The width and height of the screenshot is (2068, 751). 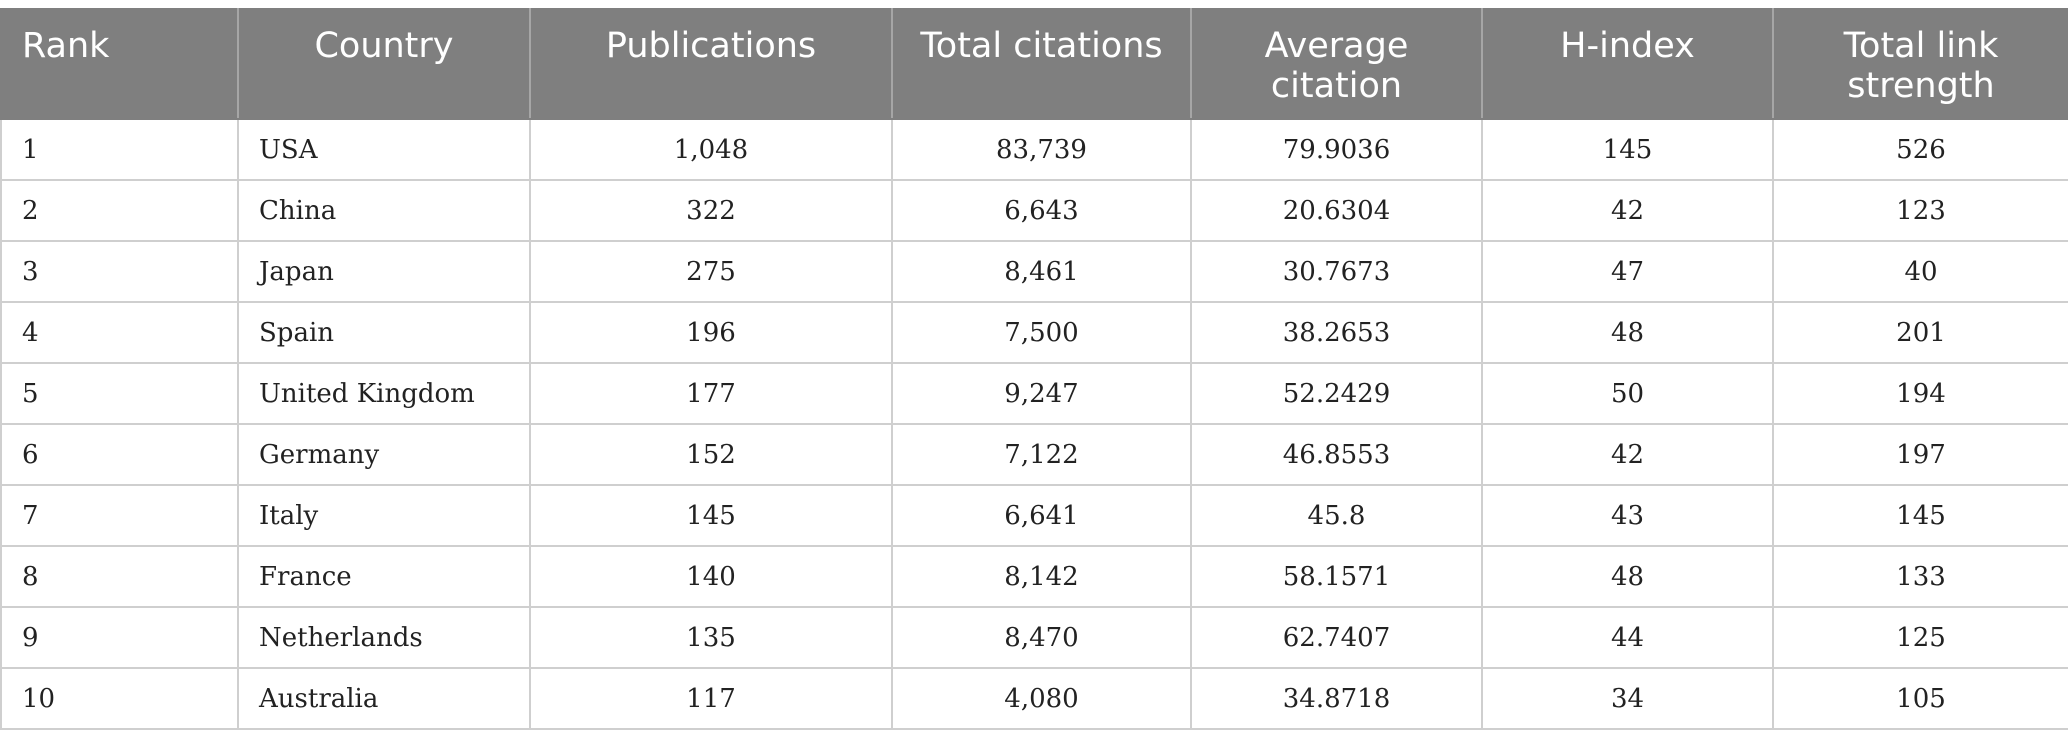 What do you see at coordinates (1920, 515) in the screenshot?
I see `cell-total-link-strength: 145` at bounding box center [1920, 515].